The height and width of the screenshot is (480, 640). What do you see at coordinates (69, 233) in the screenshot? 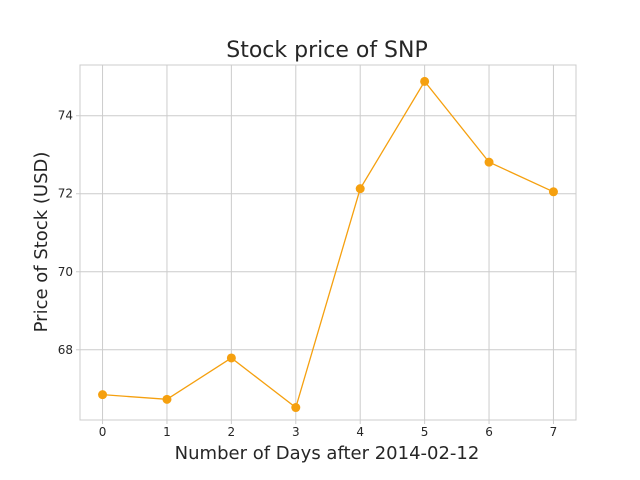
I see `y-tick-labels: 68 70 72 74` at bounding box center [69, 233].